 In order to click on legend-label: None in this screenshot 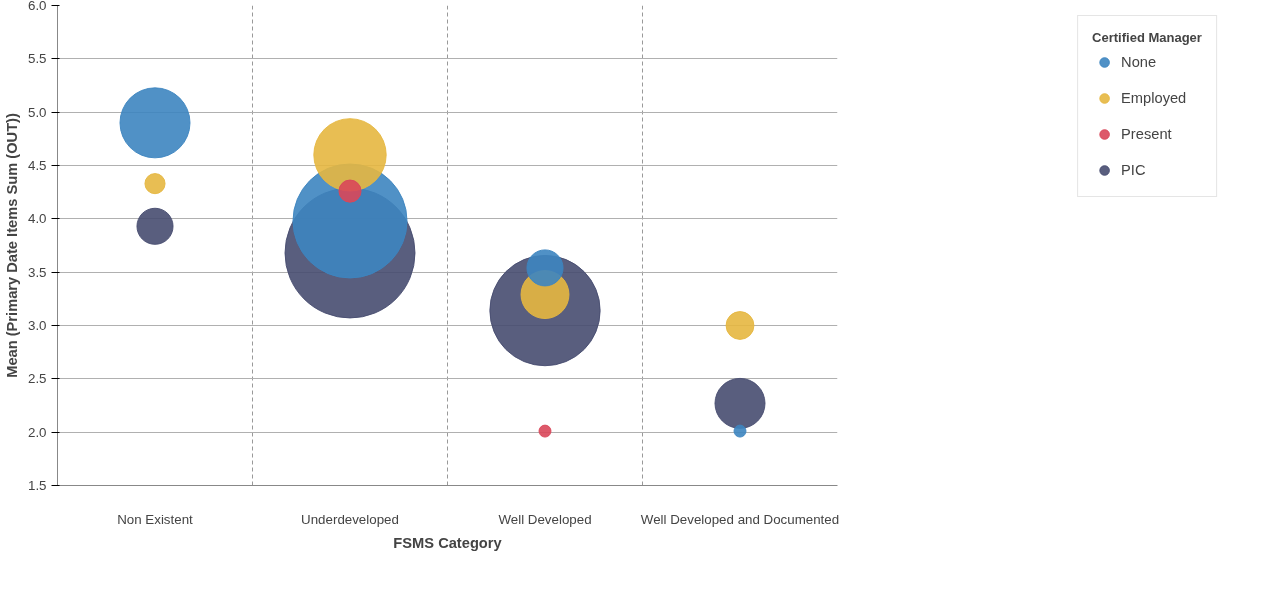, I will do `click(1139, 62)`.